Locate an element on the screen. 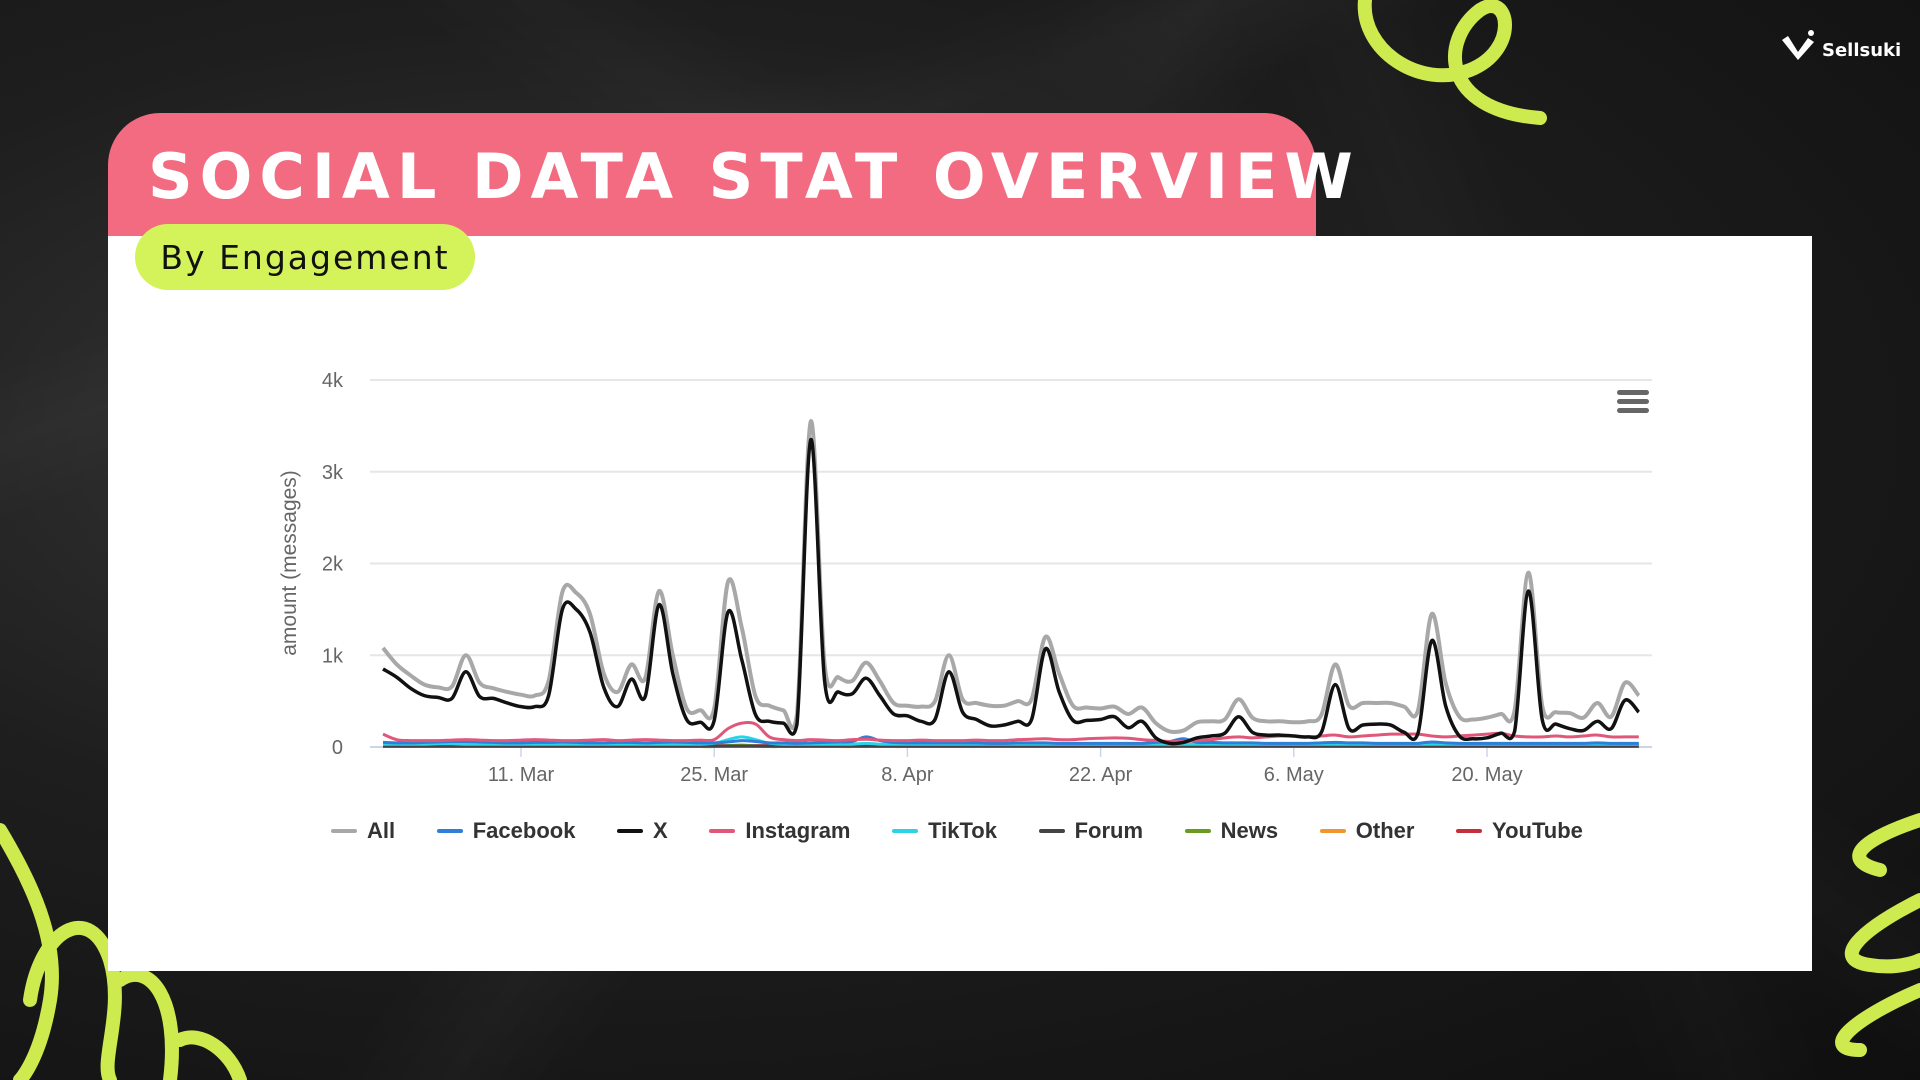 The image size is (1920, 1080). squiggle-top is located at coordinates (1452, 62).